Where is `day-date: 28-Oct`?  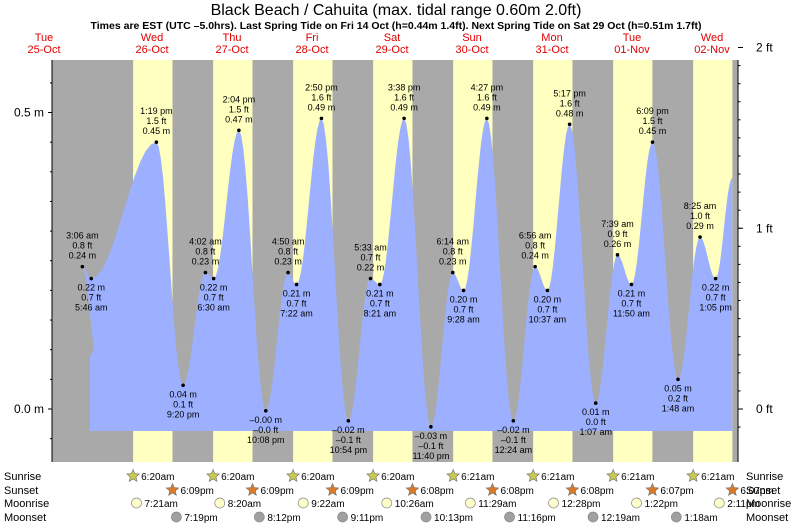 day-date: 28-Oct is located at coordinates (311, 50).